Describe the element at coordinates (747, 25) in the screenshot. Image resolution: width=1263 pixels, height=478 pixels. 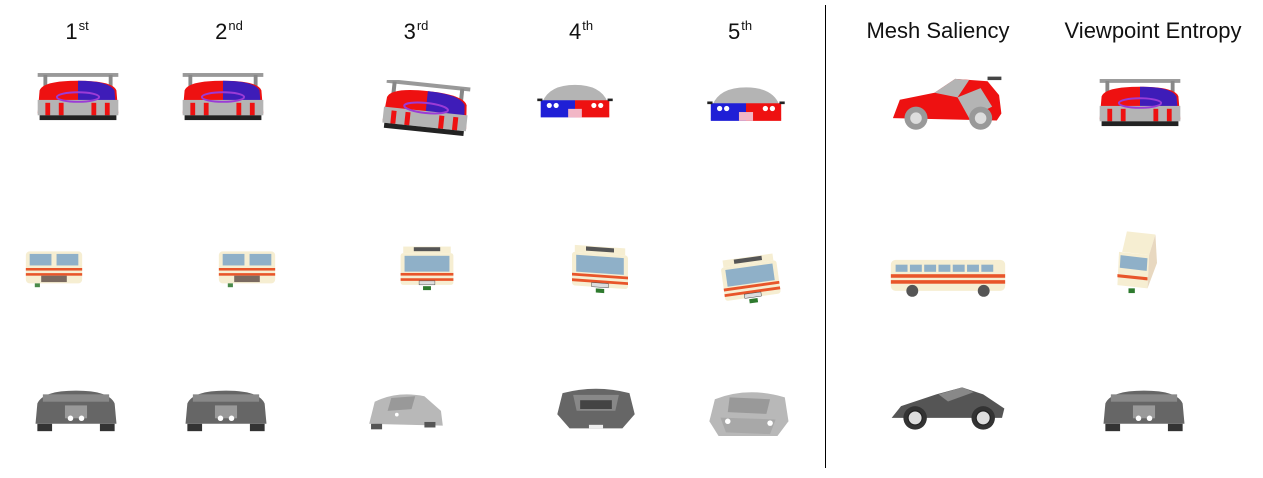
I see `rank-5-suffix: th` at that location.